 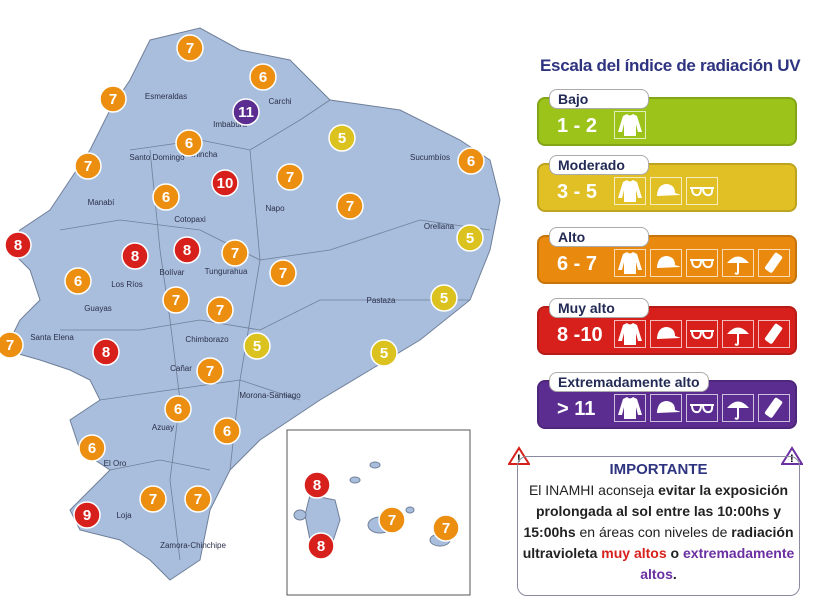 I want to click on level-name: Alto, so click(x=599, y=237).